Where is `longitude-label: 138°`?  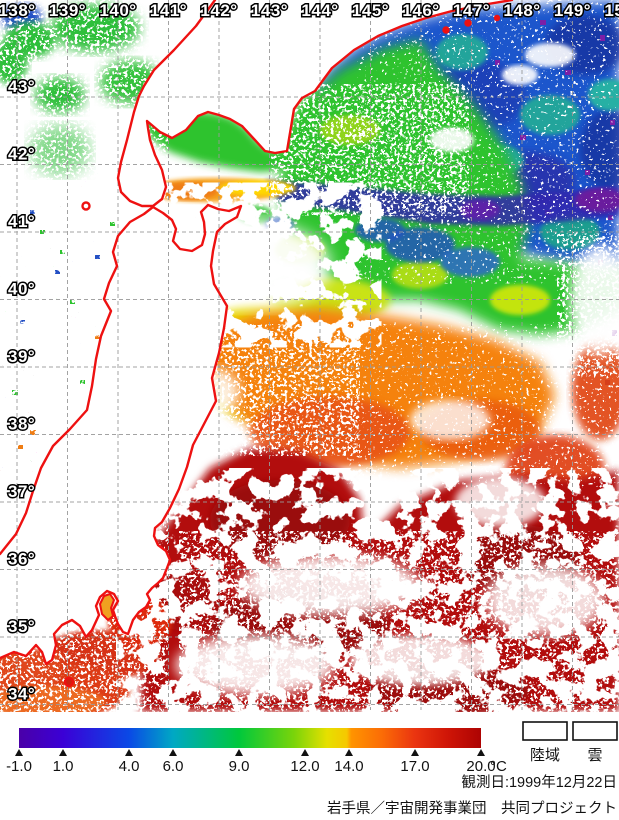
longitude-label: 138° is located at coordinates (18, 10).